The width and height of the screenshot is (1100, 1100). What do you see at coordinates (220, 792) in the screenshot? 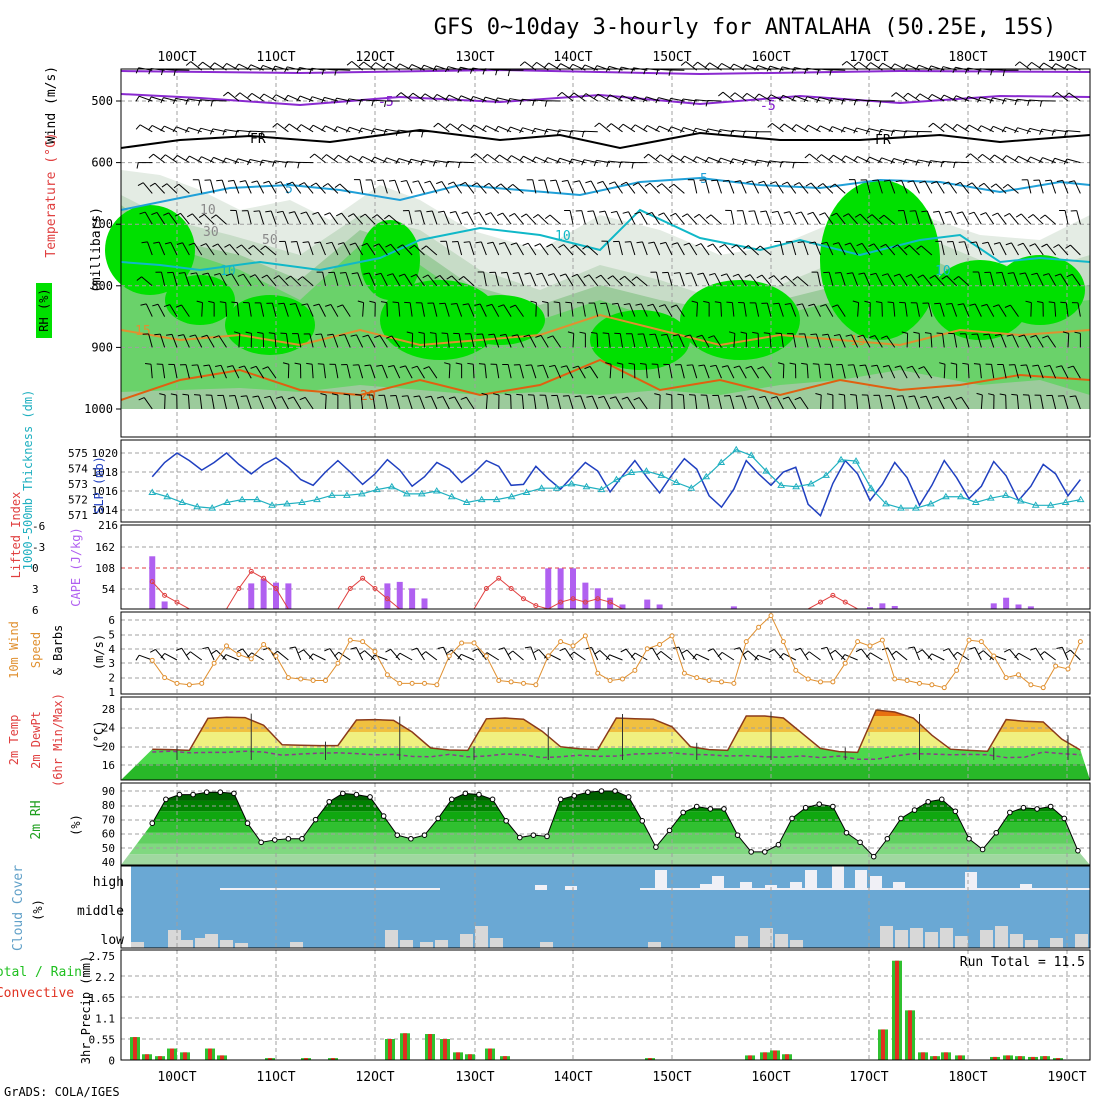
I see `rh-point` at bounding box center [220, 792].